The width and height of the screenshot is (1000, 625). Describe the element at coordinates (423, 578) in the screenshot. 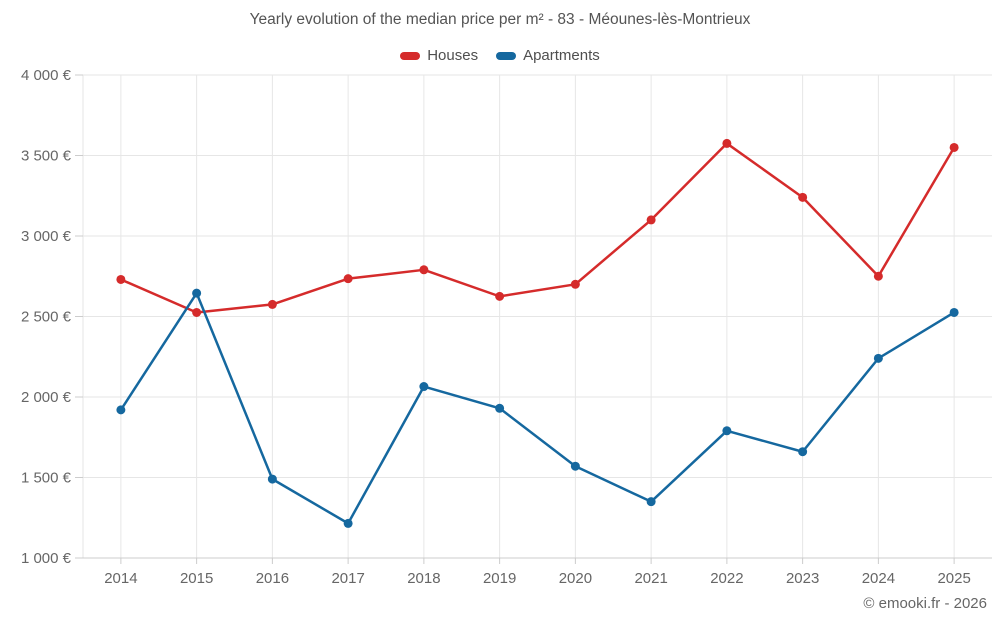

I see `x-axis-label: 2018` at that location.